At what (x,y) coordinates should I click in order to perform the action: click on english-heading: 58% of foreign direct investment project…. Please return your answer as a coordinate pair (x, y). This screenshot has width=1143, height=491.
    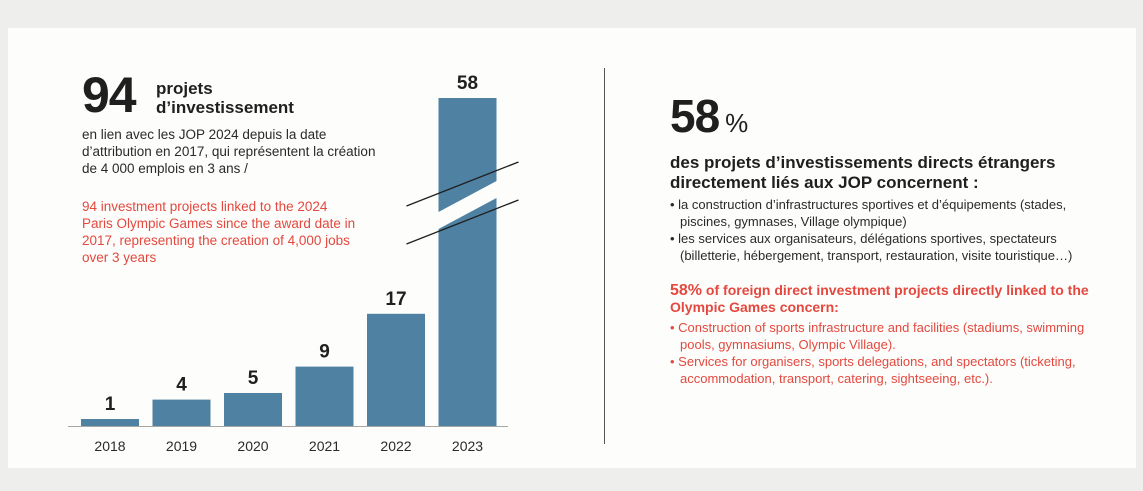
    Looking at the image, I should click on (890, 299).